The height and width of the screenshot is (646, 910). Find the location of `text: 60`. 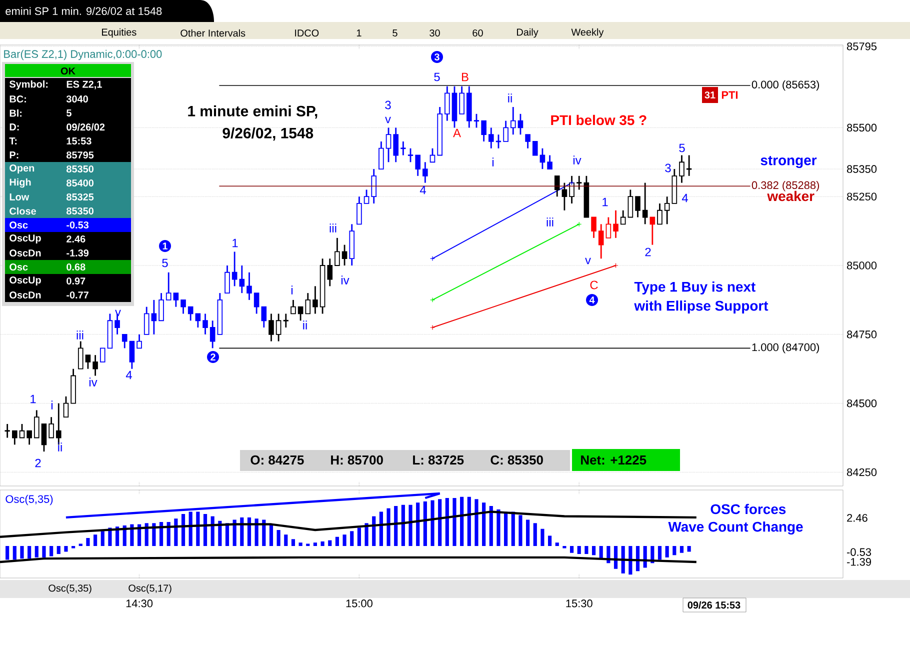

text: 60 is located at coordinates (477, 33).